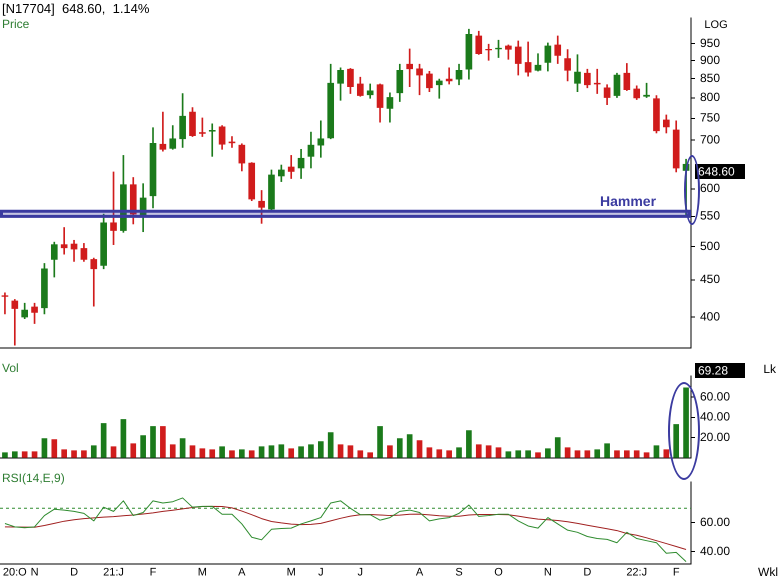 The height and width of the screenshot is (581, 779). I want to click on x-tick-label: 22:J, so click(637, 572).